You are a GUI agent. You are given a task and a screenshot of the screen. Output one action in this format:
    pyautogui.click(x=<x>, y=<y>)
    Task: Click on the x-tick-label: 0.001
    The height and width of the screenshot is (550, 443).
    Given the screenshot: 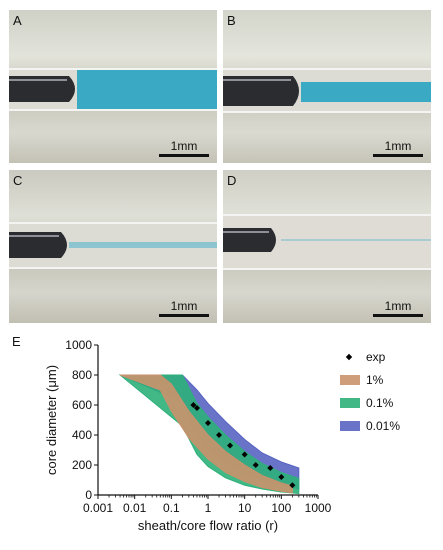 What is the action you would take?
    pyautogui.click(x=98, y=508)
    